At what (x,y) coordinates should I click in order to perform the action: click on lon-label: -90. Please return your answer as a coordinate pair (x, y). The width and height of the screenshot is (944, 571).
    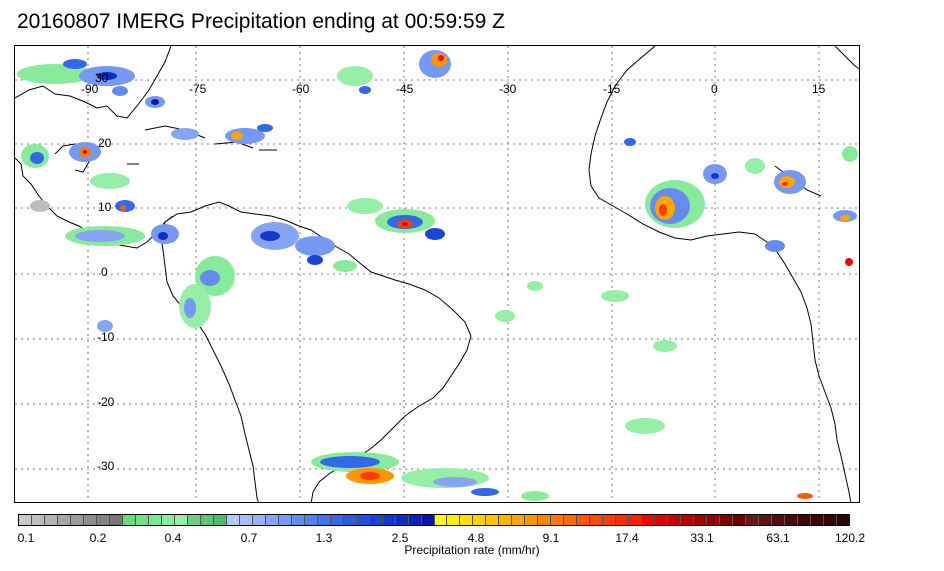
    Looking at the image, I should click on (90, 89).